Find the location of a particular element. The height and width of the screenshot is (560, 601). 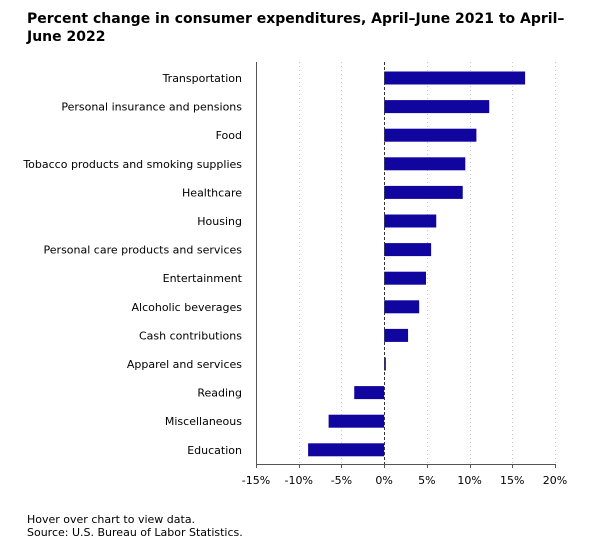

category-label: Housing is located at coordinates (219, 221).